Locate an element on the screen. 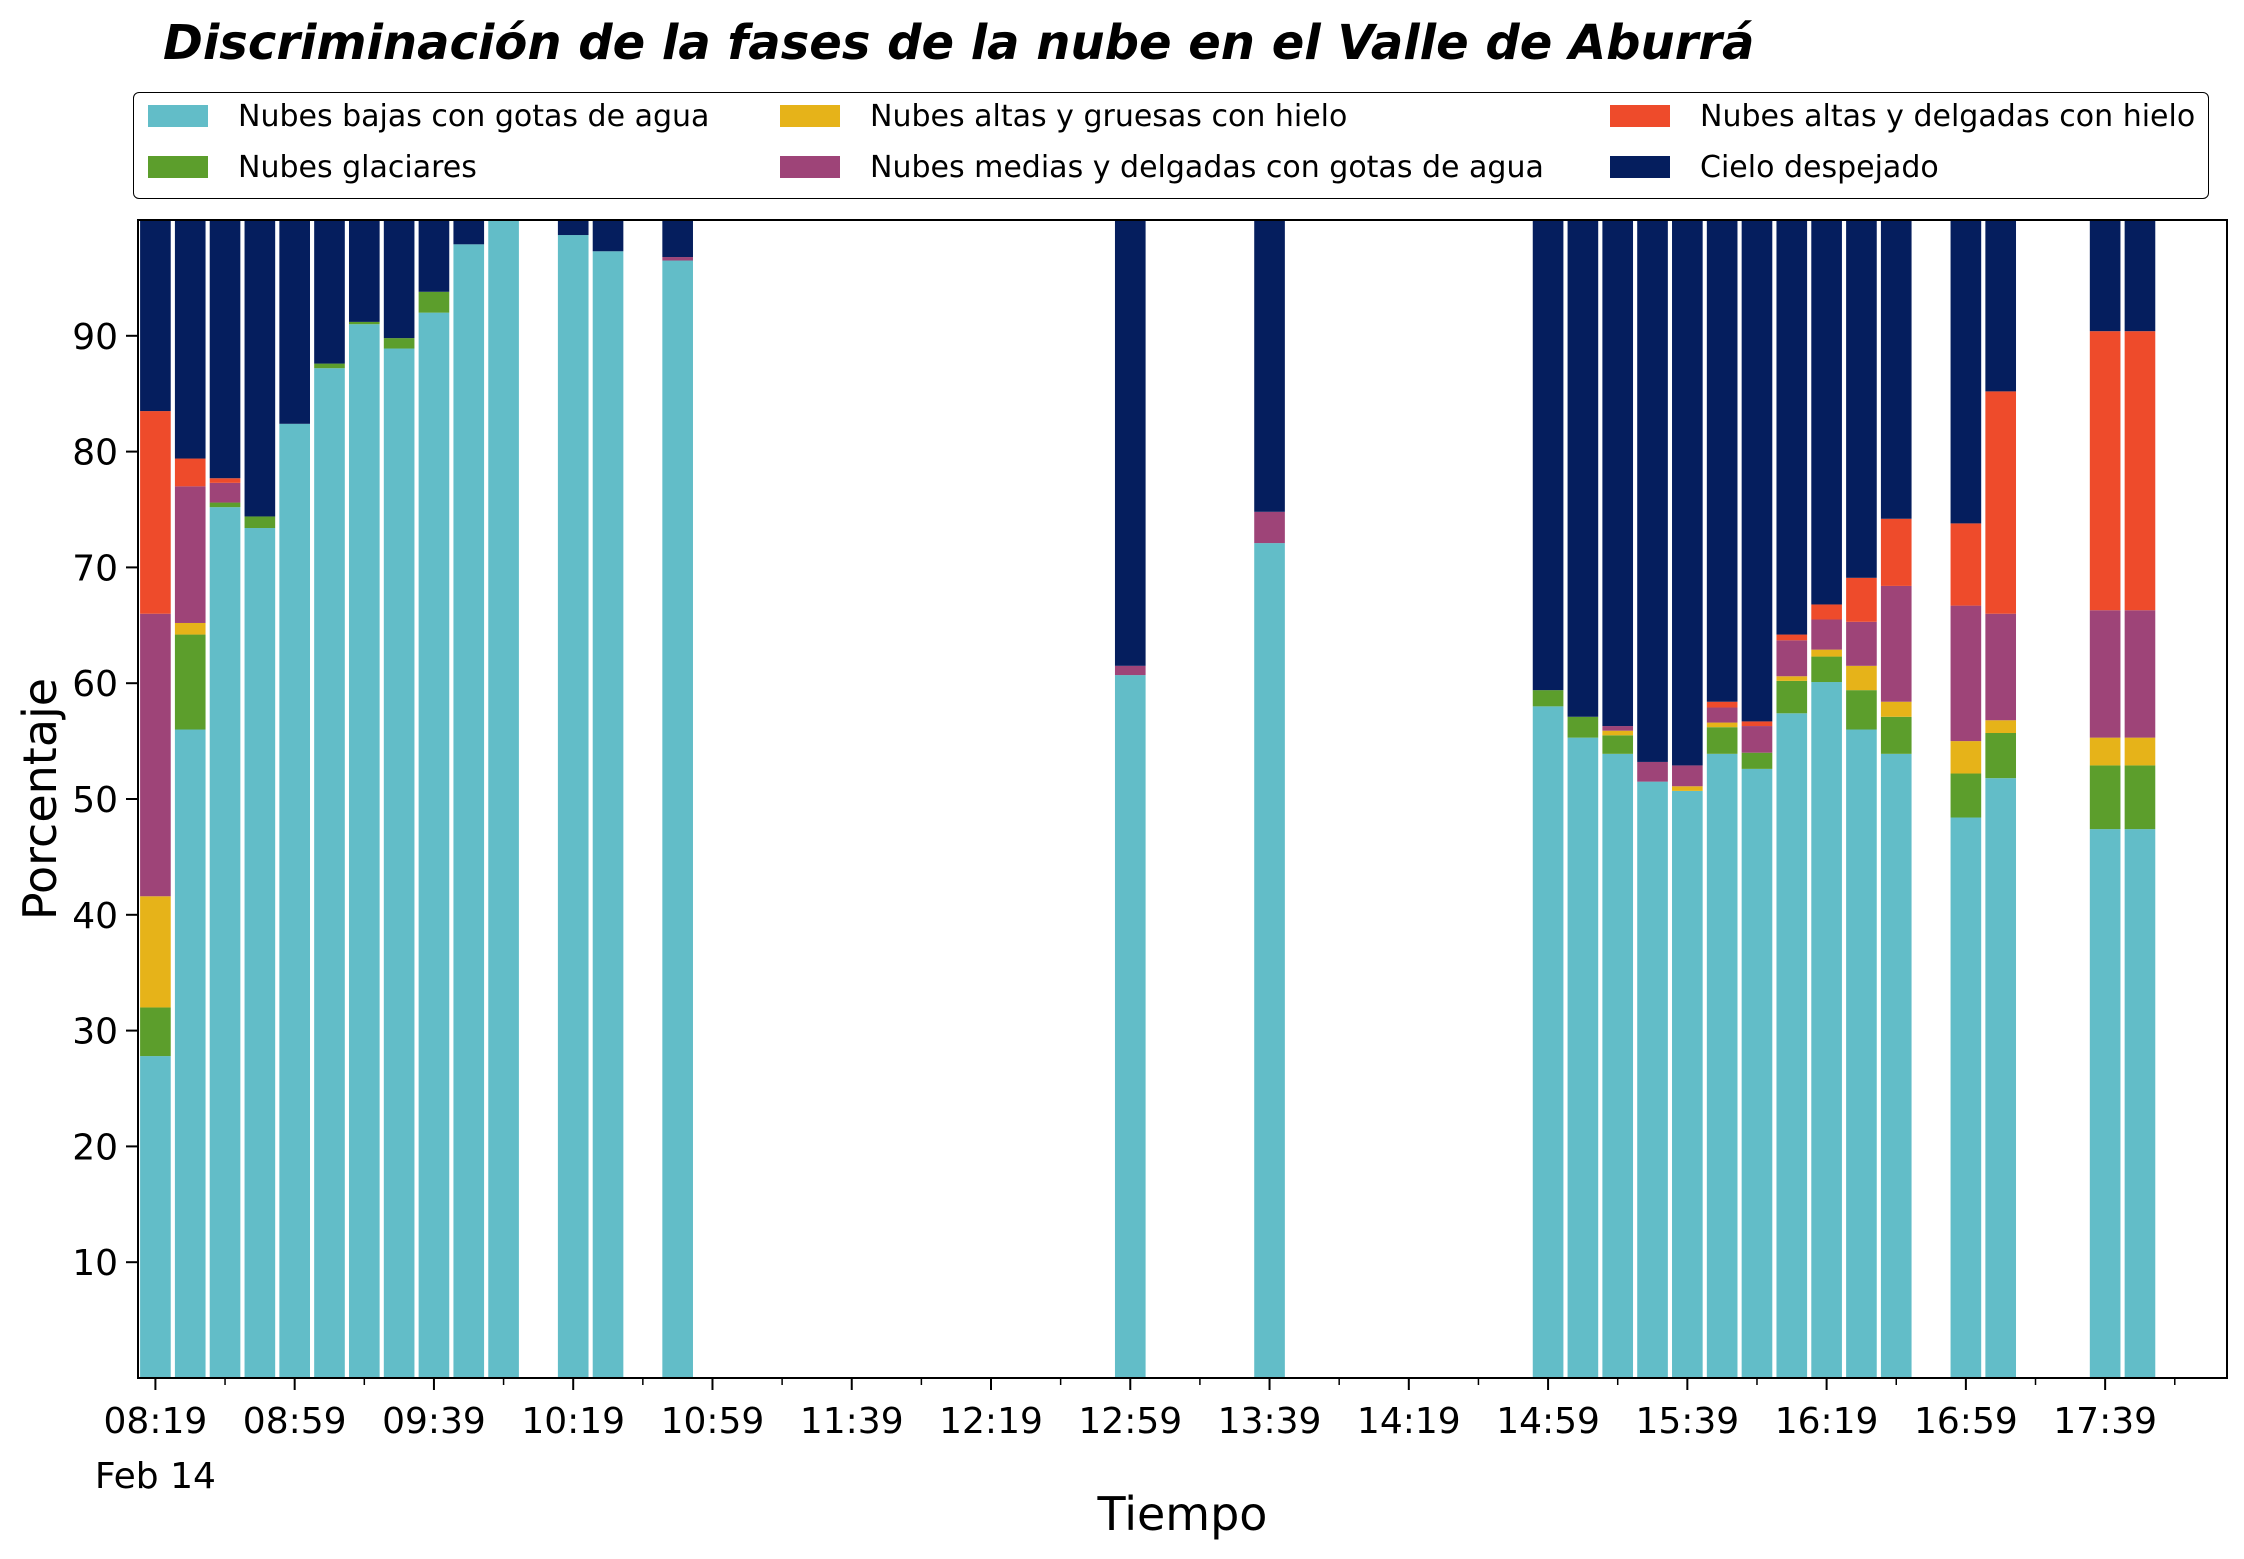 This screenshot has width=2244, height=1559. legend-label: Nubes glaciares is located at coordinates (357, 167).